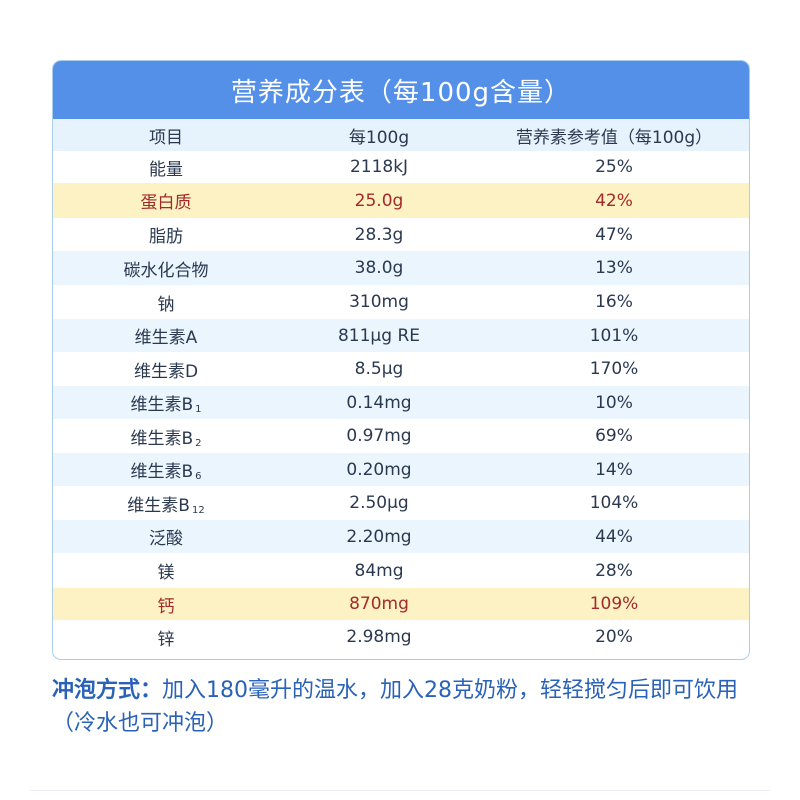 This screenshot has height=800, width=800. What do you see at coordinates (166, 539) in the screenshot?
I see `item-label: 泛酸` at bounding box center [166, 539].